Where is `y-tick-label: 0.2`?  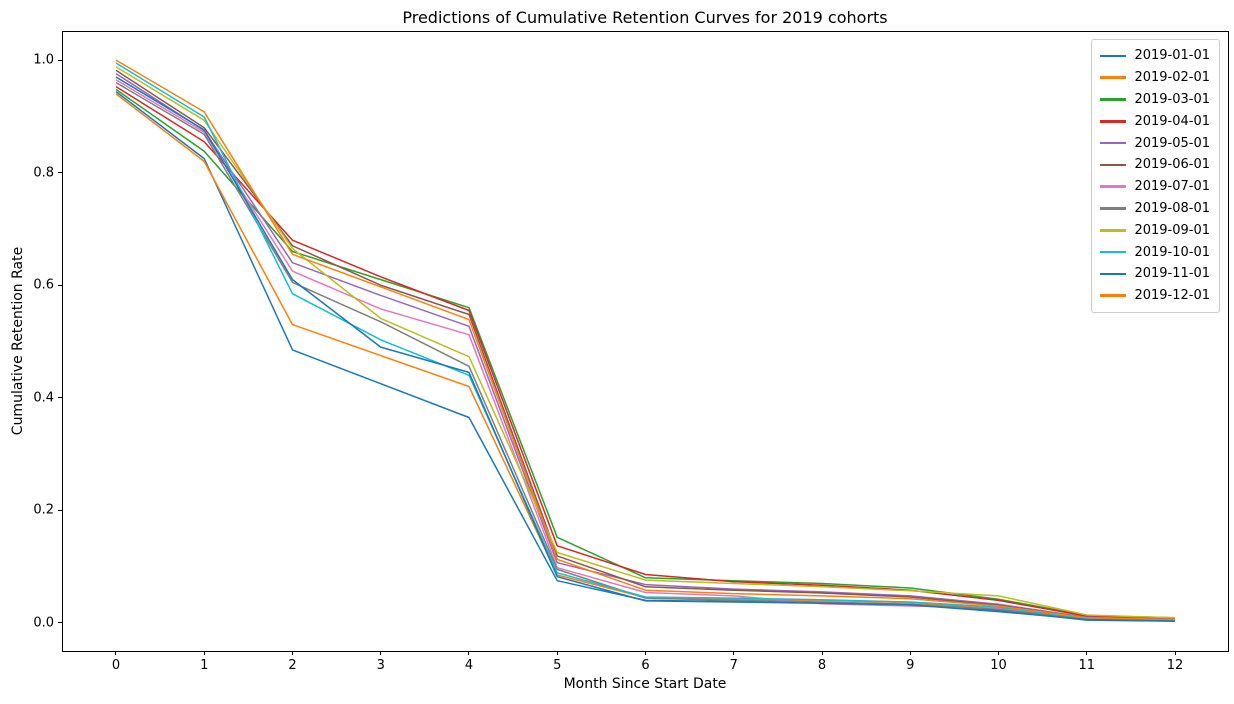
y-tick-label: 0.2 is located at coordinates (43, 510).